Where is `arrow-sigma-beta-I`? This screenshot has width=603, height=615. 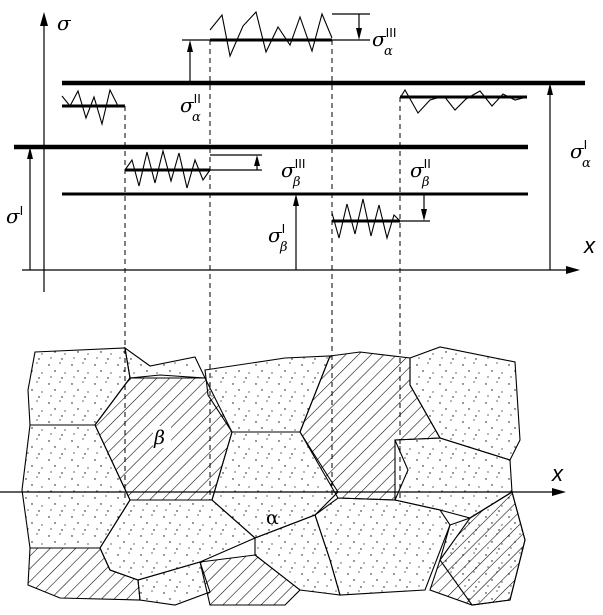
arrow-sigma-beta-I is located at coordinates (296, 232).